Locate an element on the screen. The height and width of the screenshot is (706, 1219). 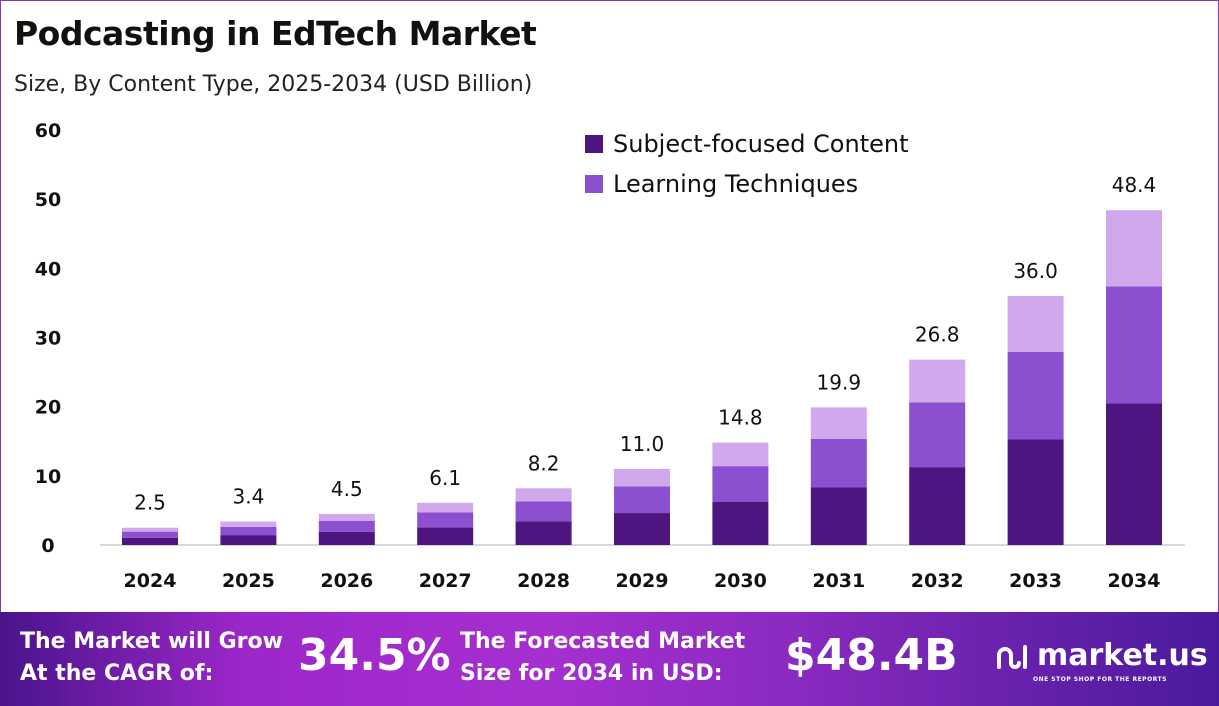
data-label-total: 8.2 is located at coordinates (544, 463).